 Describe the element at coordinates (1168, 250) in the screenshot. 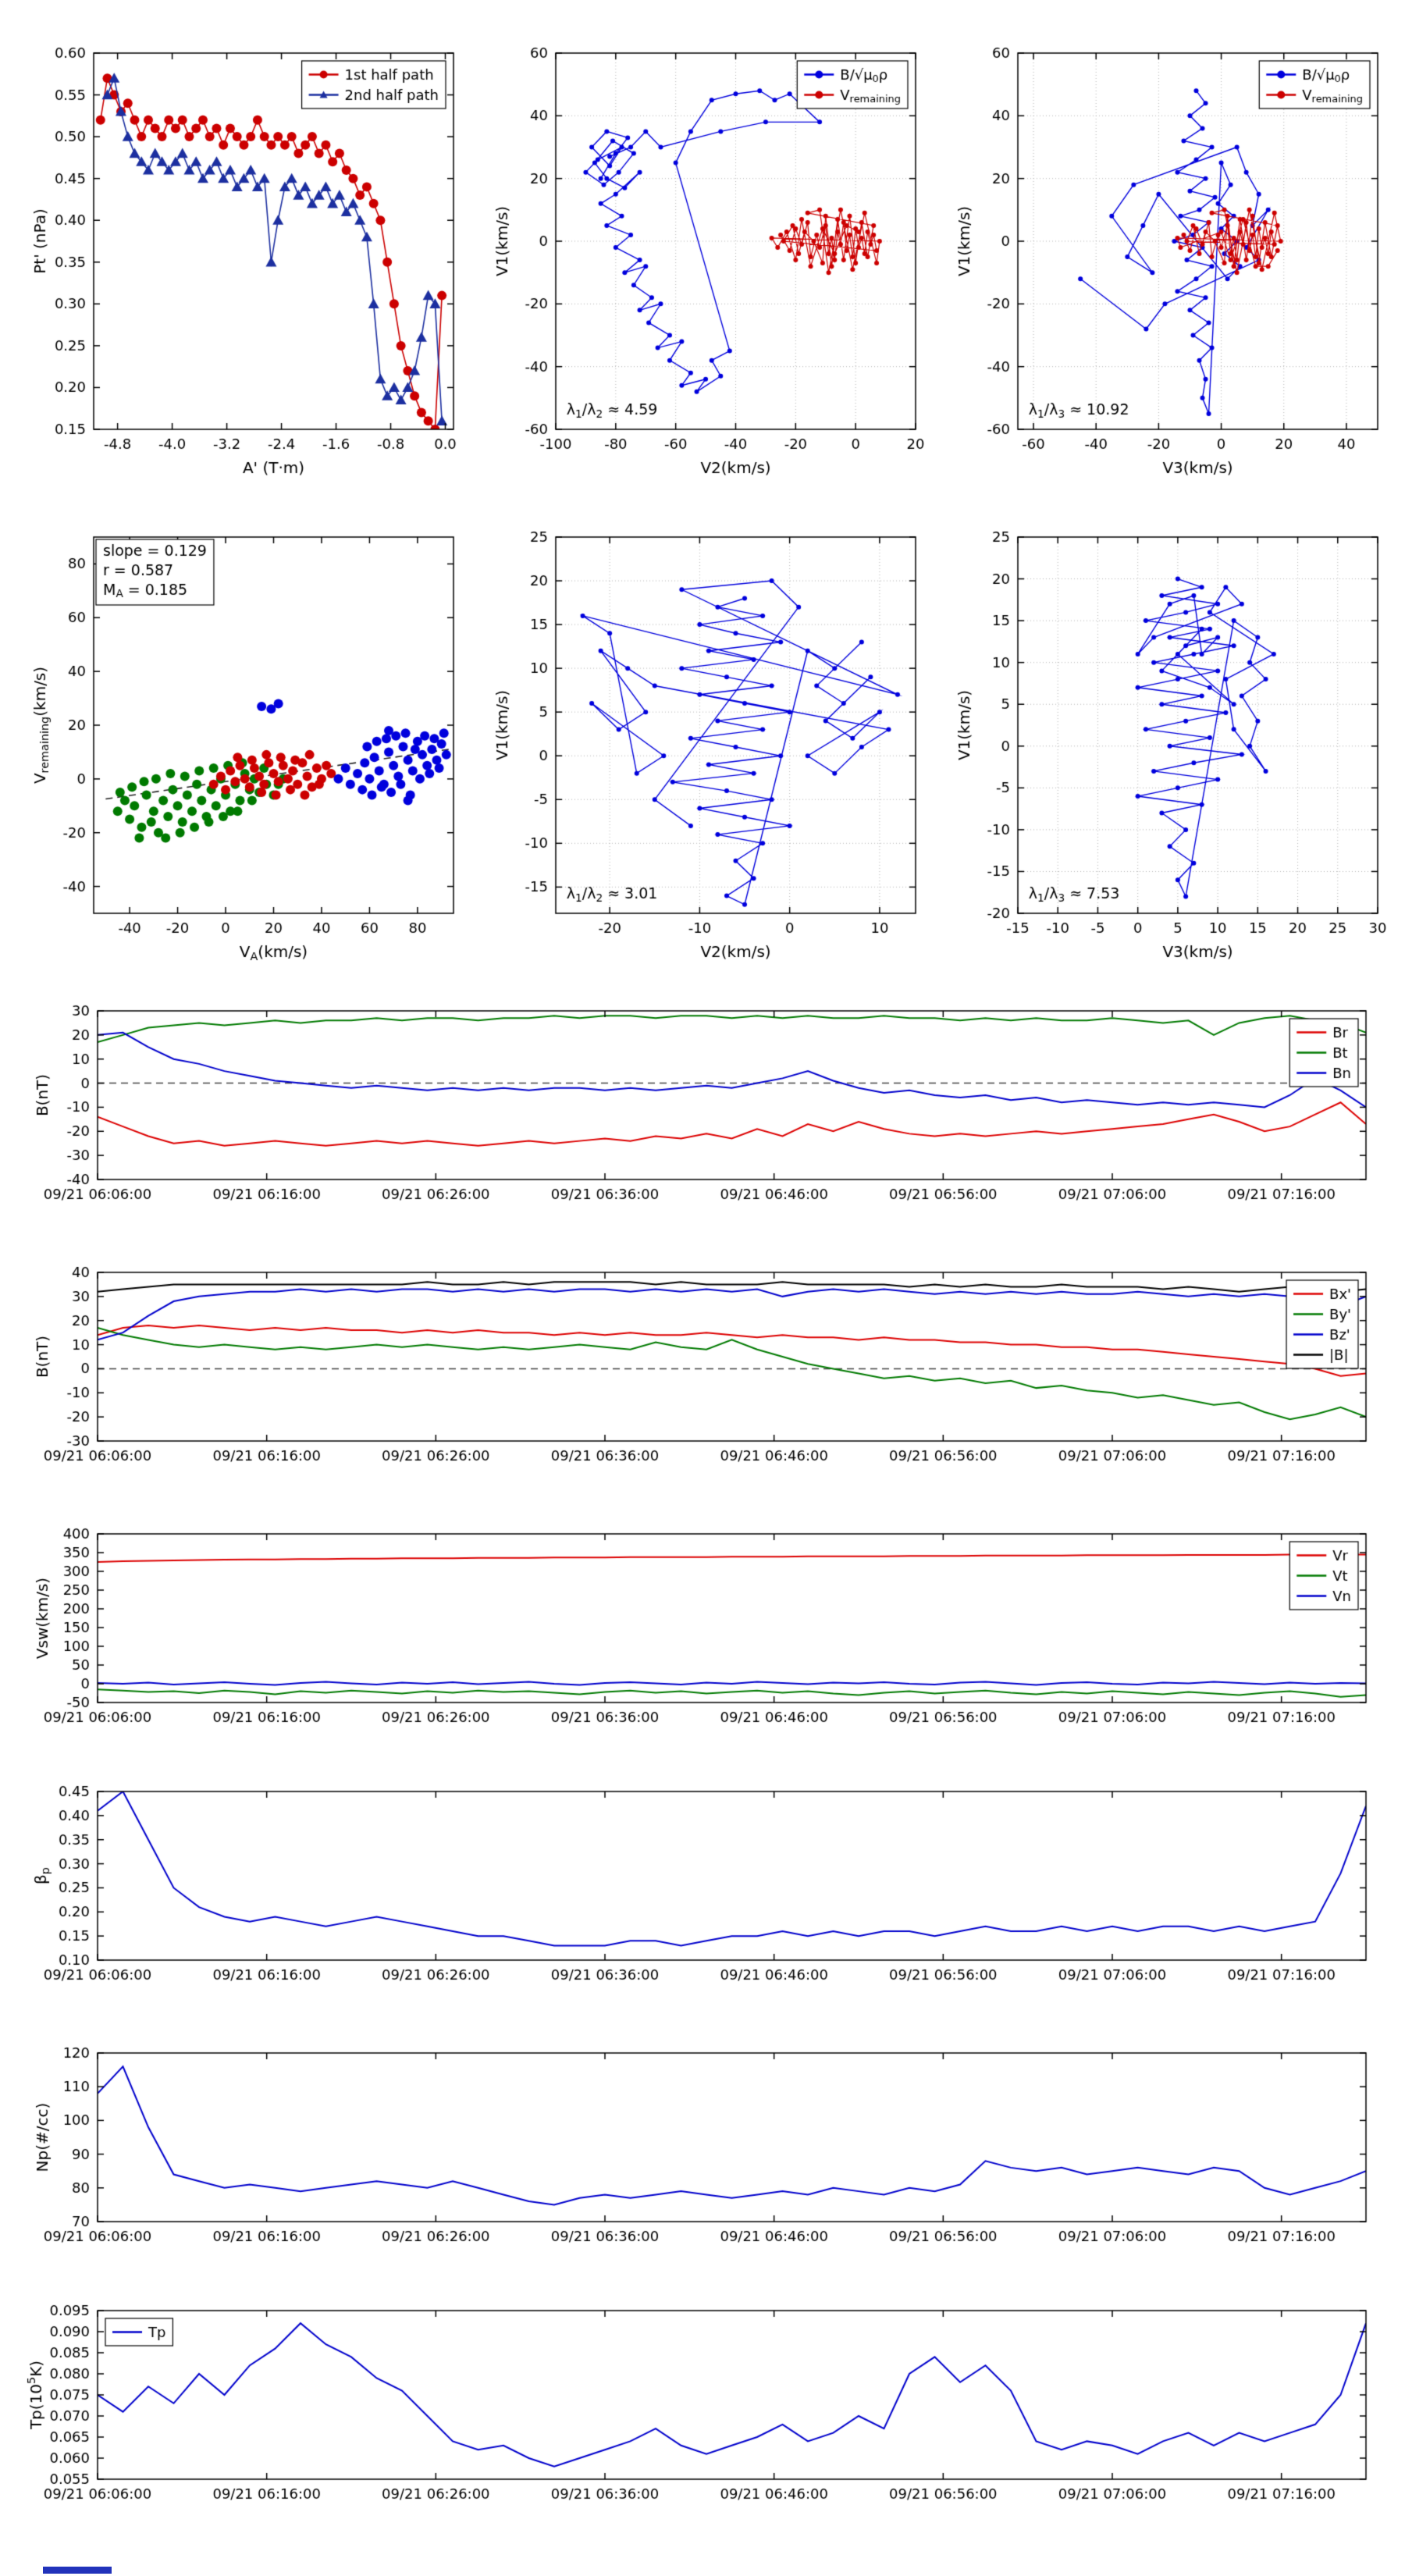

I see `chart-canvas-hodogram-v3v1-mvab` at that location.